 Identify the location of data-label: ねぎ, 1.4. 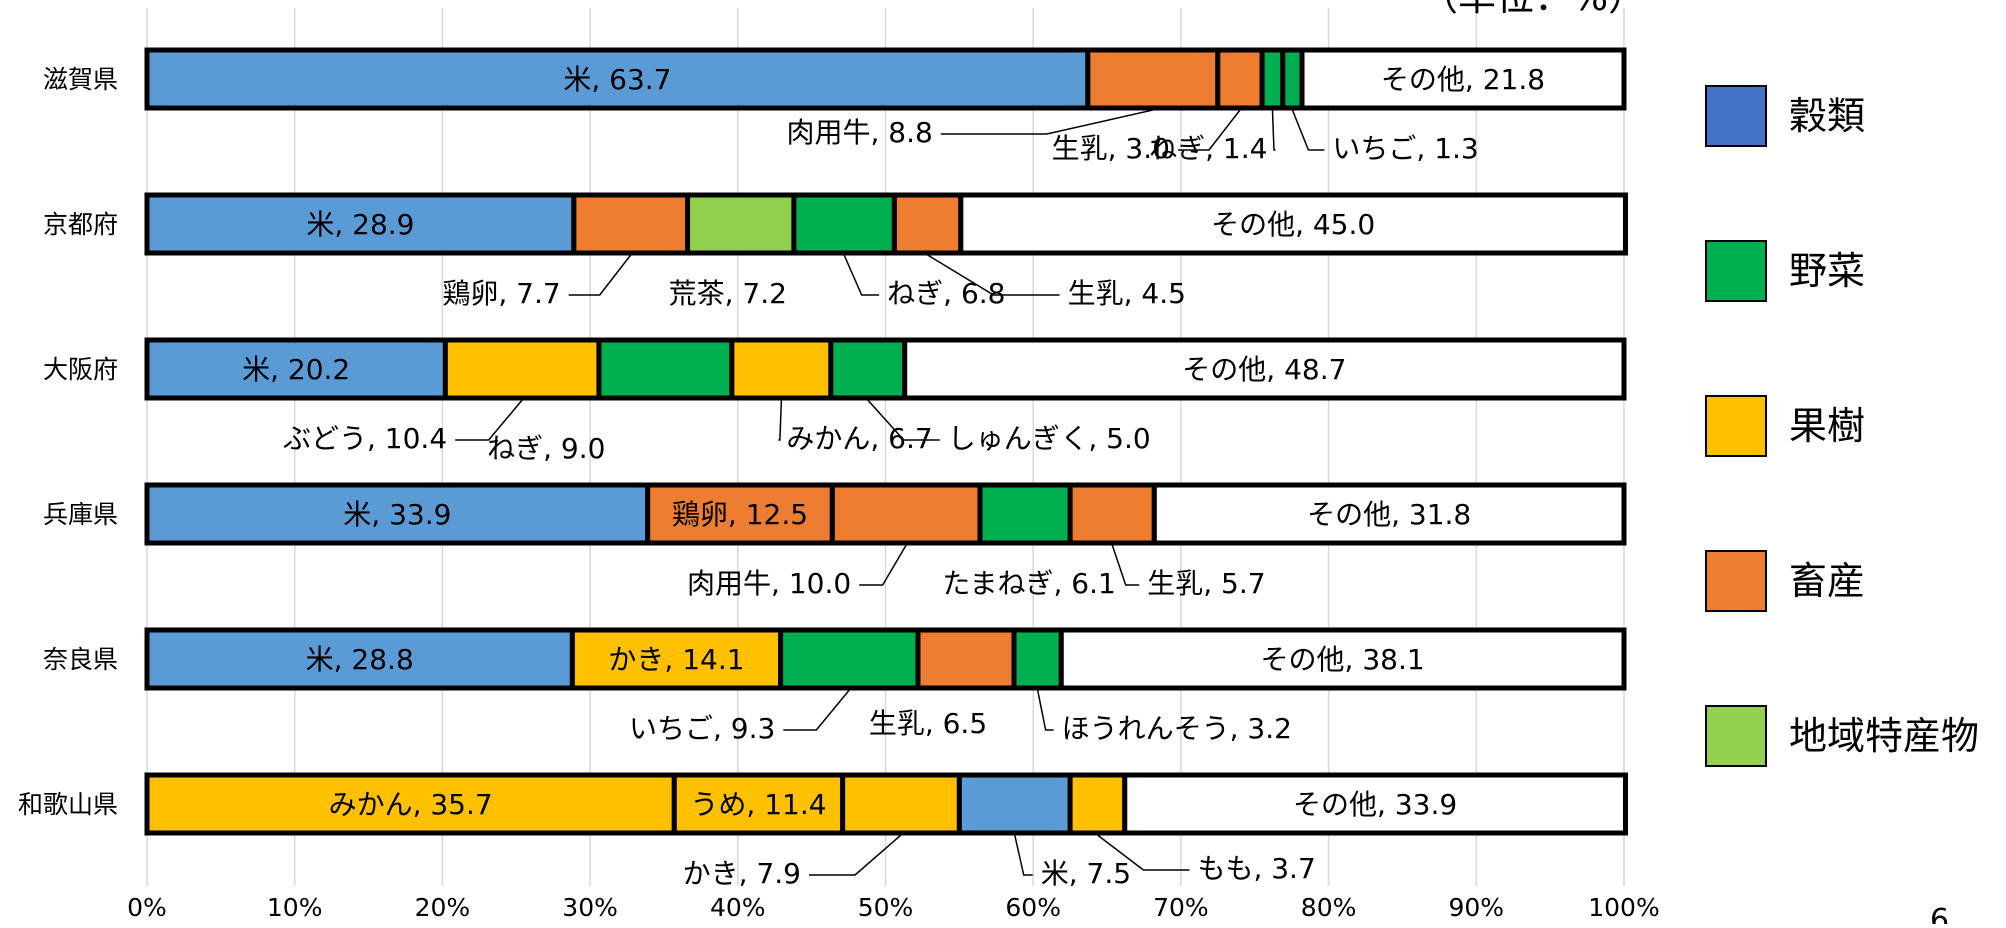
(1208, 148).